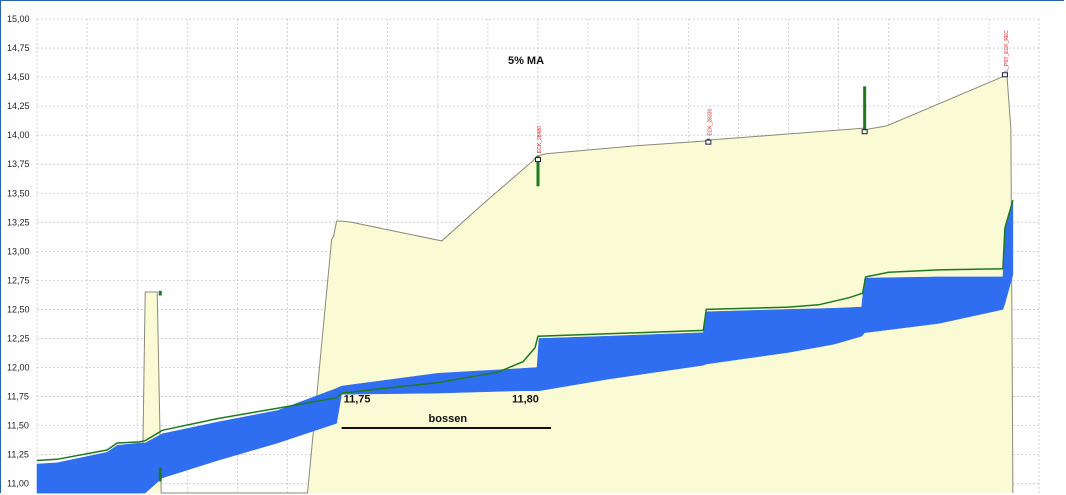 The height and width of the screenshot is (495, 1066). Describe the element at coordinates (357, 399) in the screenshot. I see `annotation-value: 11,75` at that location.